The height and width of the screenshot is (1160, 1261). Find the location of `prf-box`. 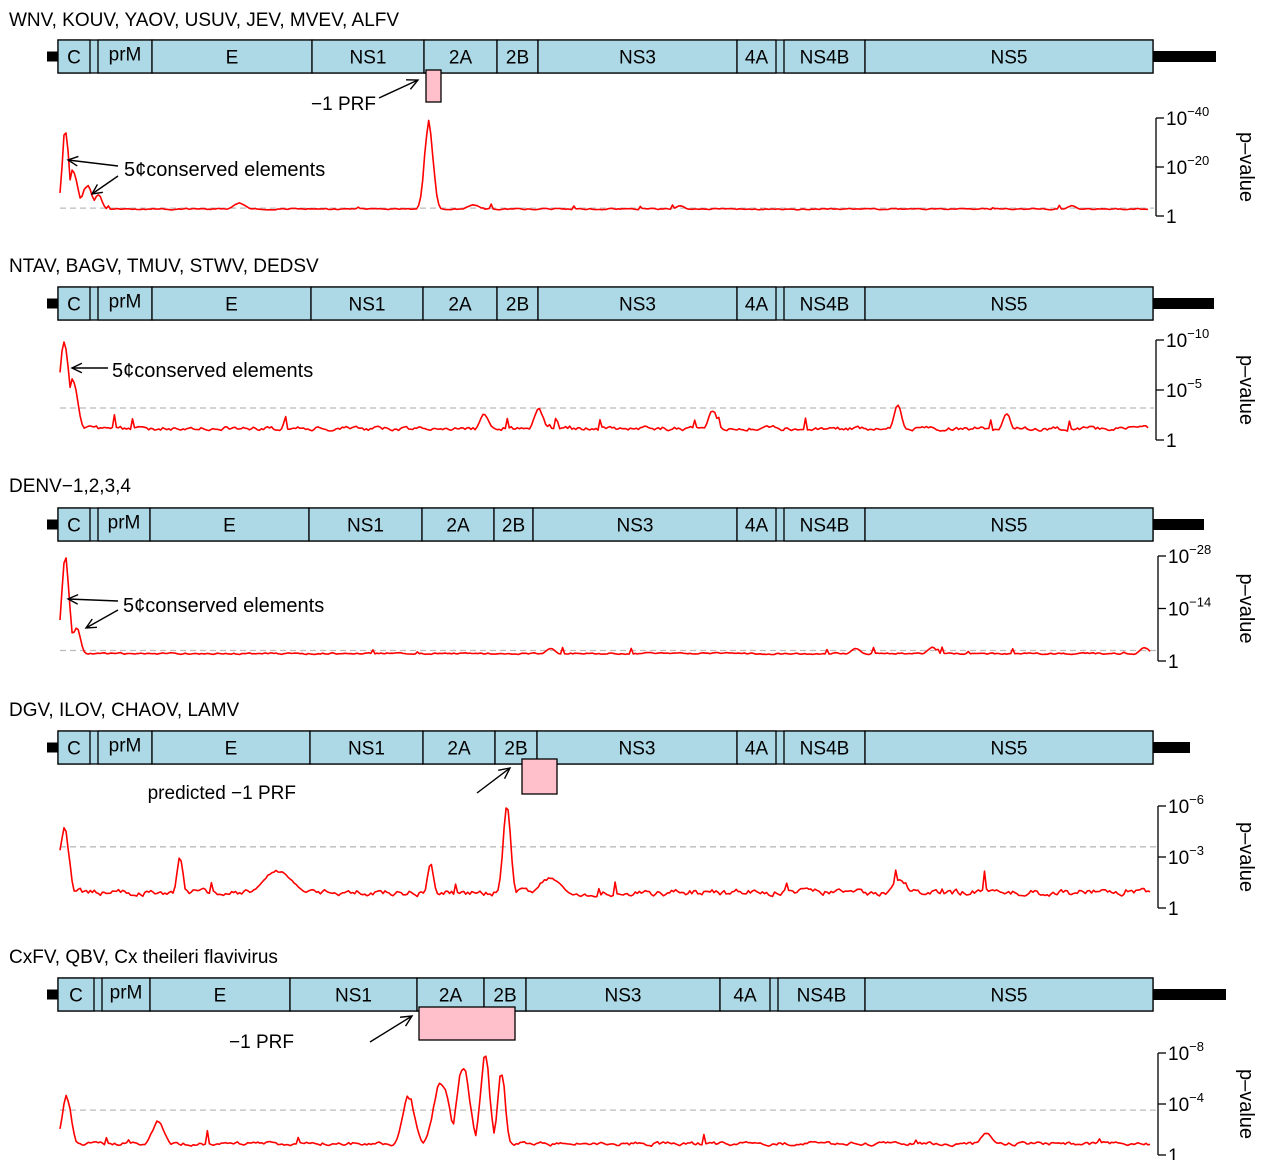

prf-box is located at coordinates (539, 776).